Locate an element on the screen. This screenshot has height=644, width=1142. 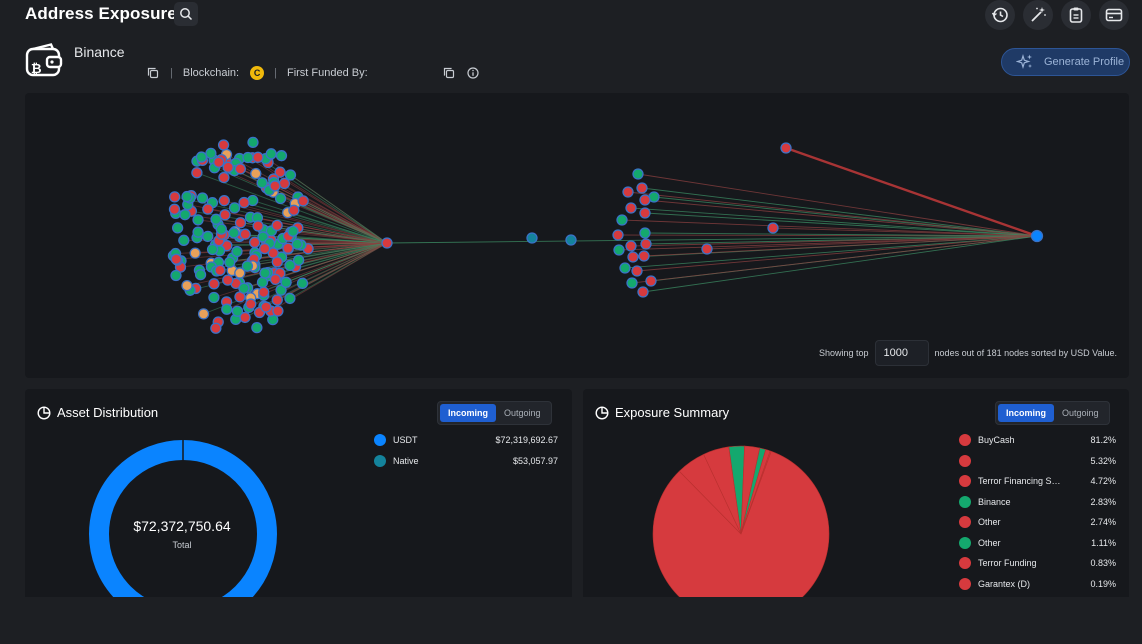
info-icon is located at coordinates (473, 73).